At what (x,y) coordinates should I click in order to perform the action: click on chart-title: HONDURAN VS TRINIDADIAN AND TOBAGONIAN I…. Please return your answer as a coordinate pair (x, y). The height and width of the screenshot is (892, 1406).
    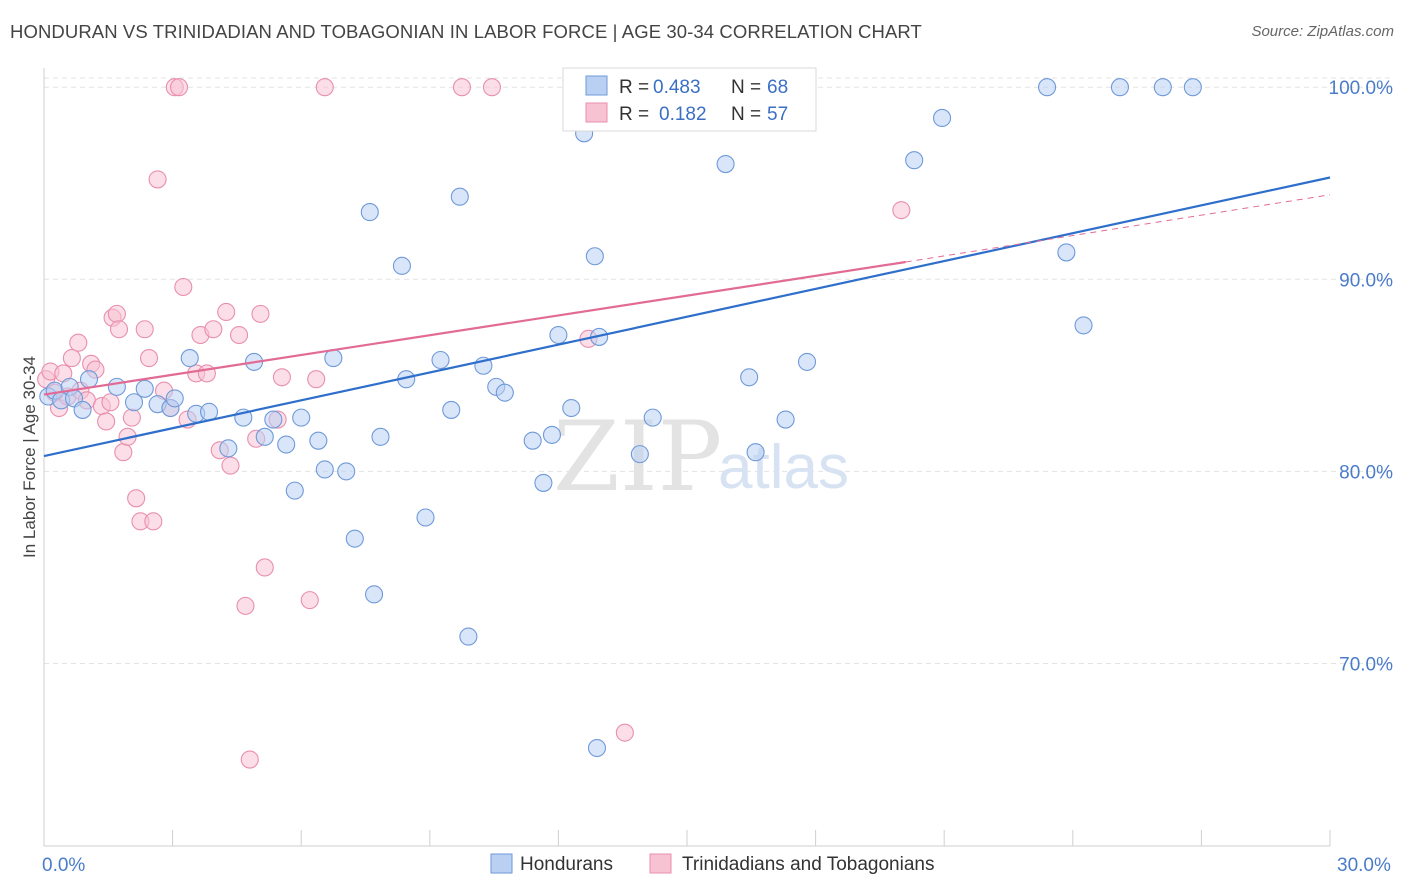
    Looking at the image, I should click on (466, 31).